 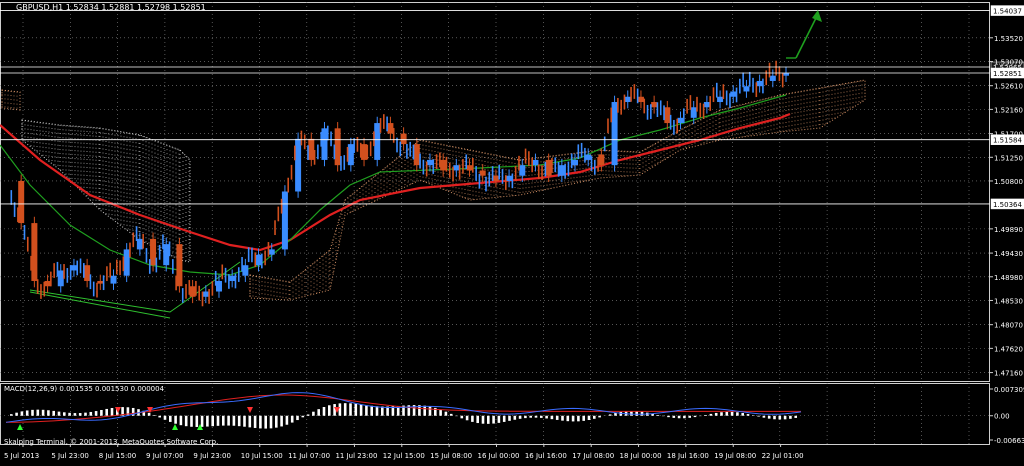 What do you see at coordinates (1008, 278) in the screenshot?
I see `price-tick-label: 1.48980` at bounding box center [1008, 278].